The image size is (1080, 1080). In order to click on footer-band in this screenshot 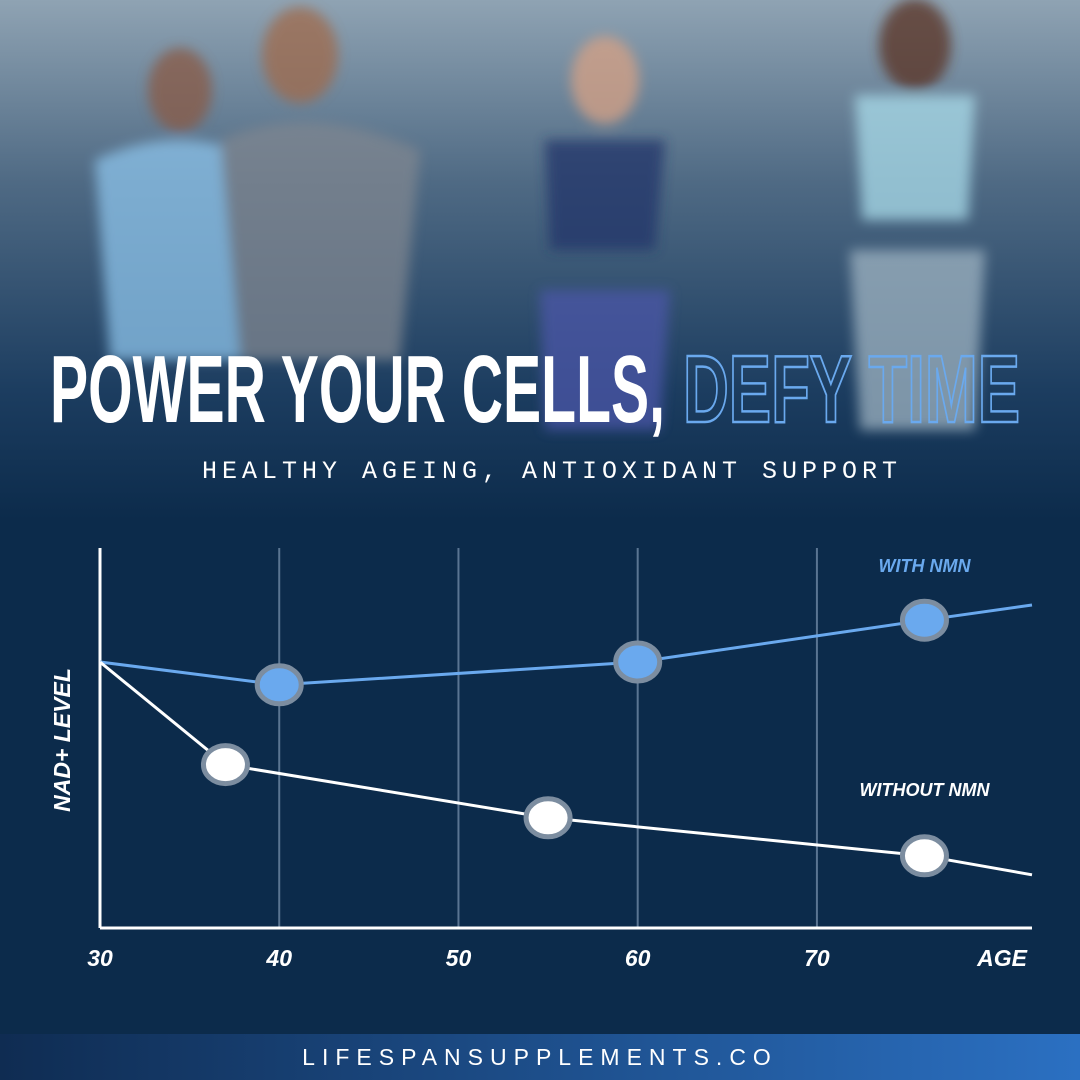, I will do `click(540, 1057)`.